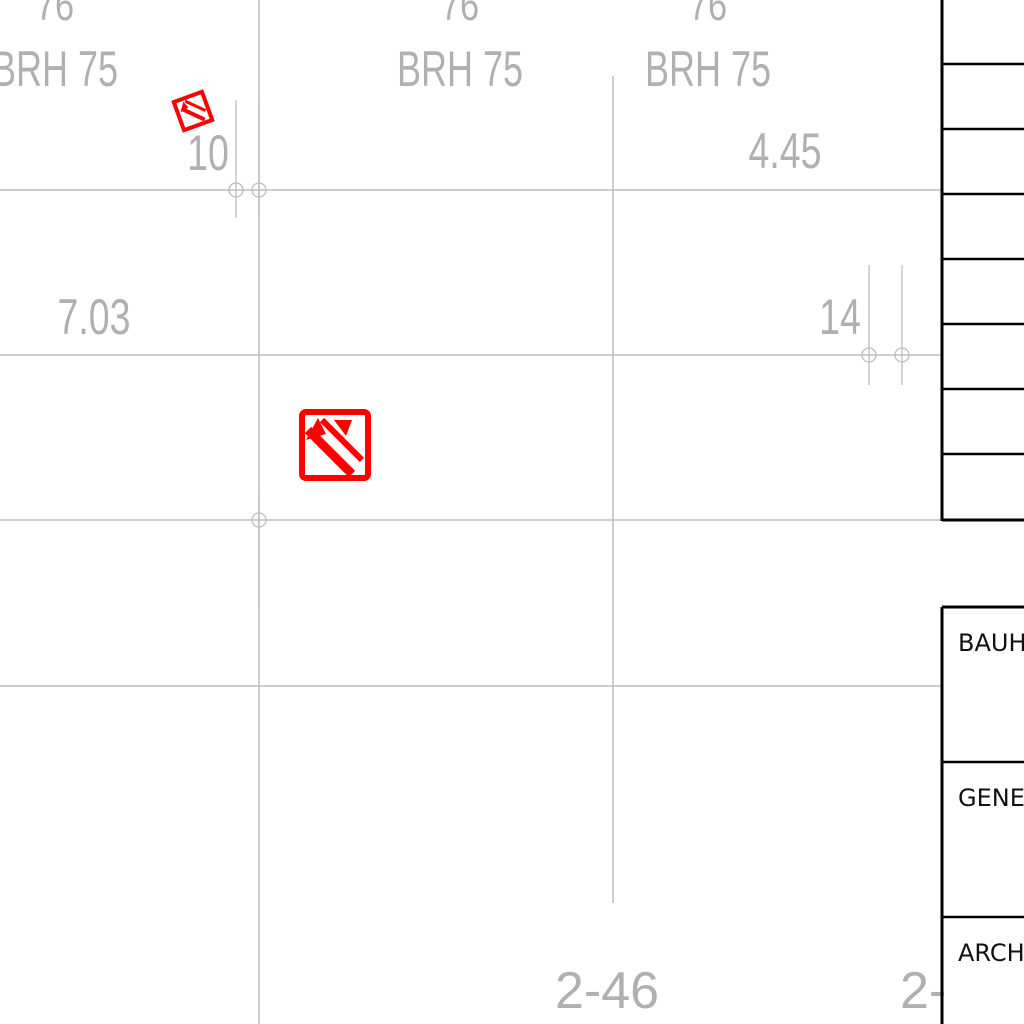 The height and width of the screenshot is (1024, 1024). Describe the element at coordinates (208, 153) in the screenshot. I see `dim-label-10: 10` at that location.